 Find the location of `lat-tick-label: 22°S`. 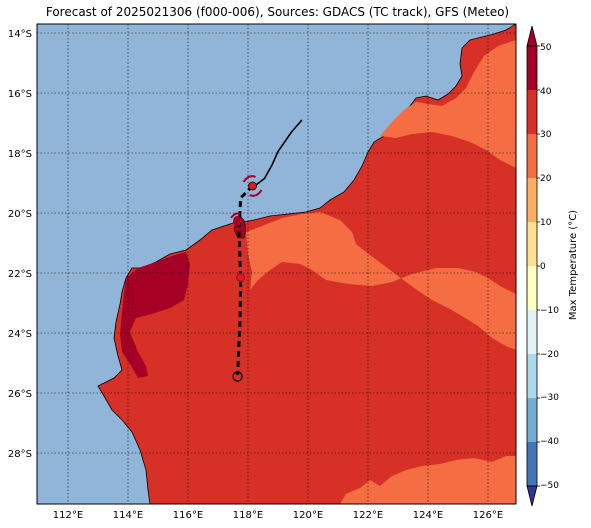

lat-tick-label: 22°S is located at coordinates (20, 274).